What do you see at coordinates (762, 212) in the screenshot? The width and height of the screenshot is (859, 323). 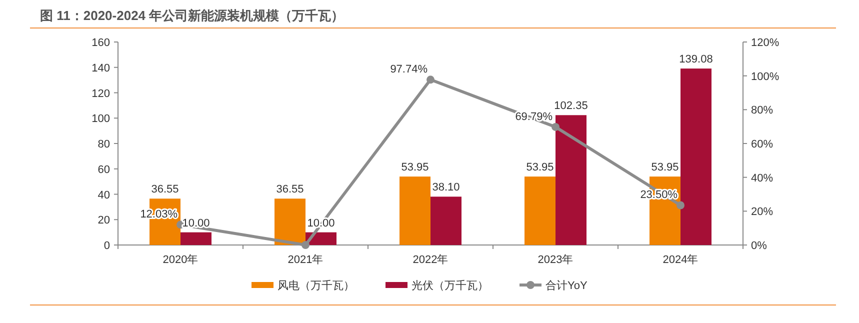 I see `y2-tick-label: 20%` at bounding box center [762, 212].